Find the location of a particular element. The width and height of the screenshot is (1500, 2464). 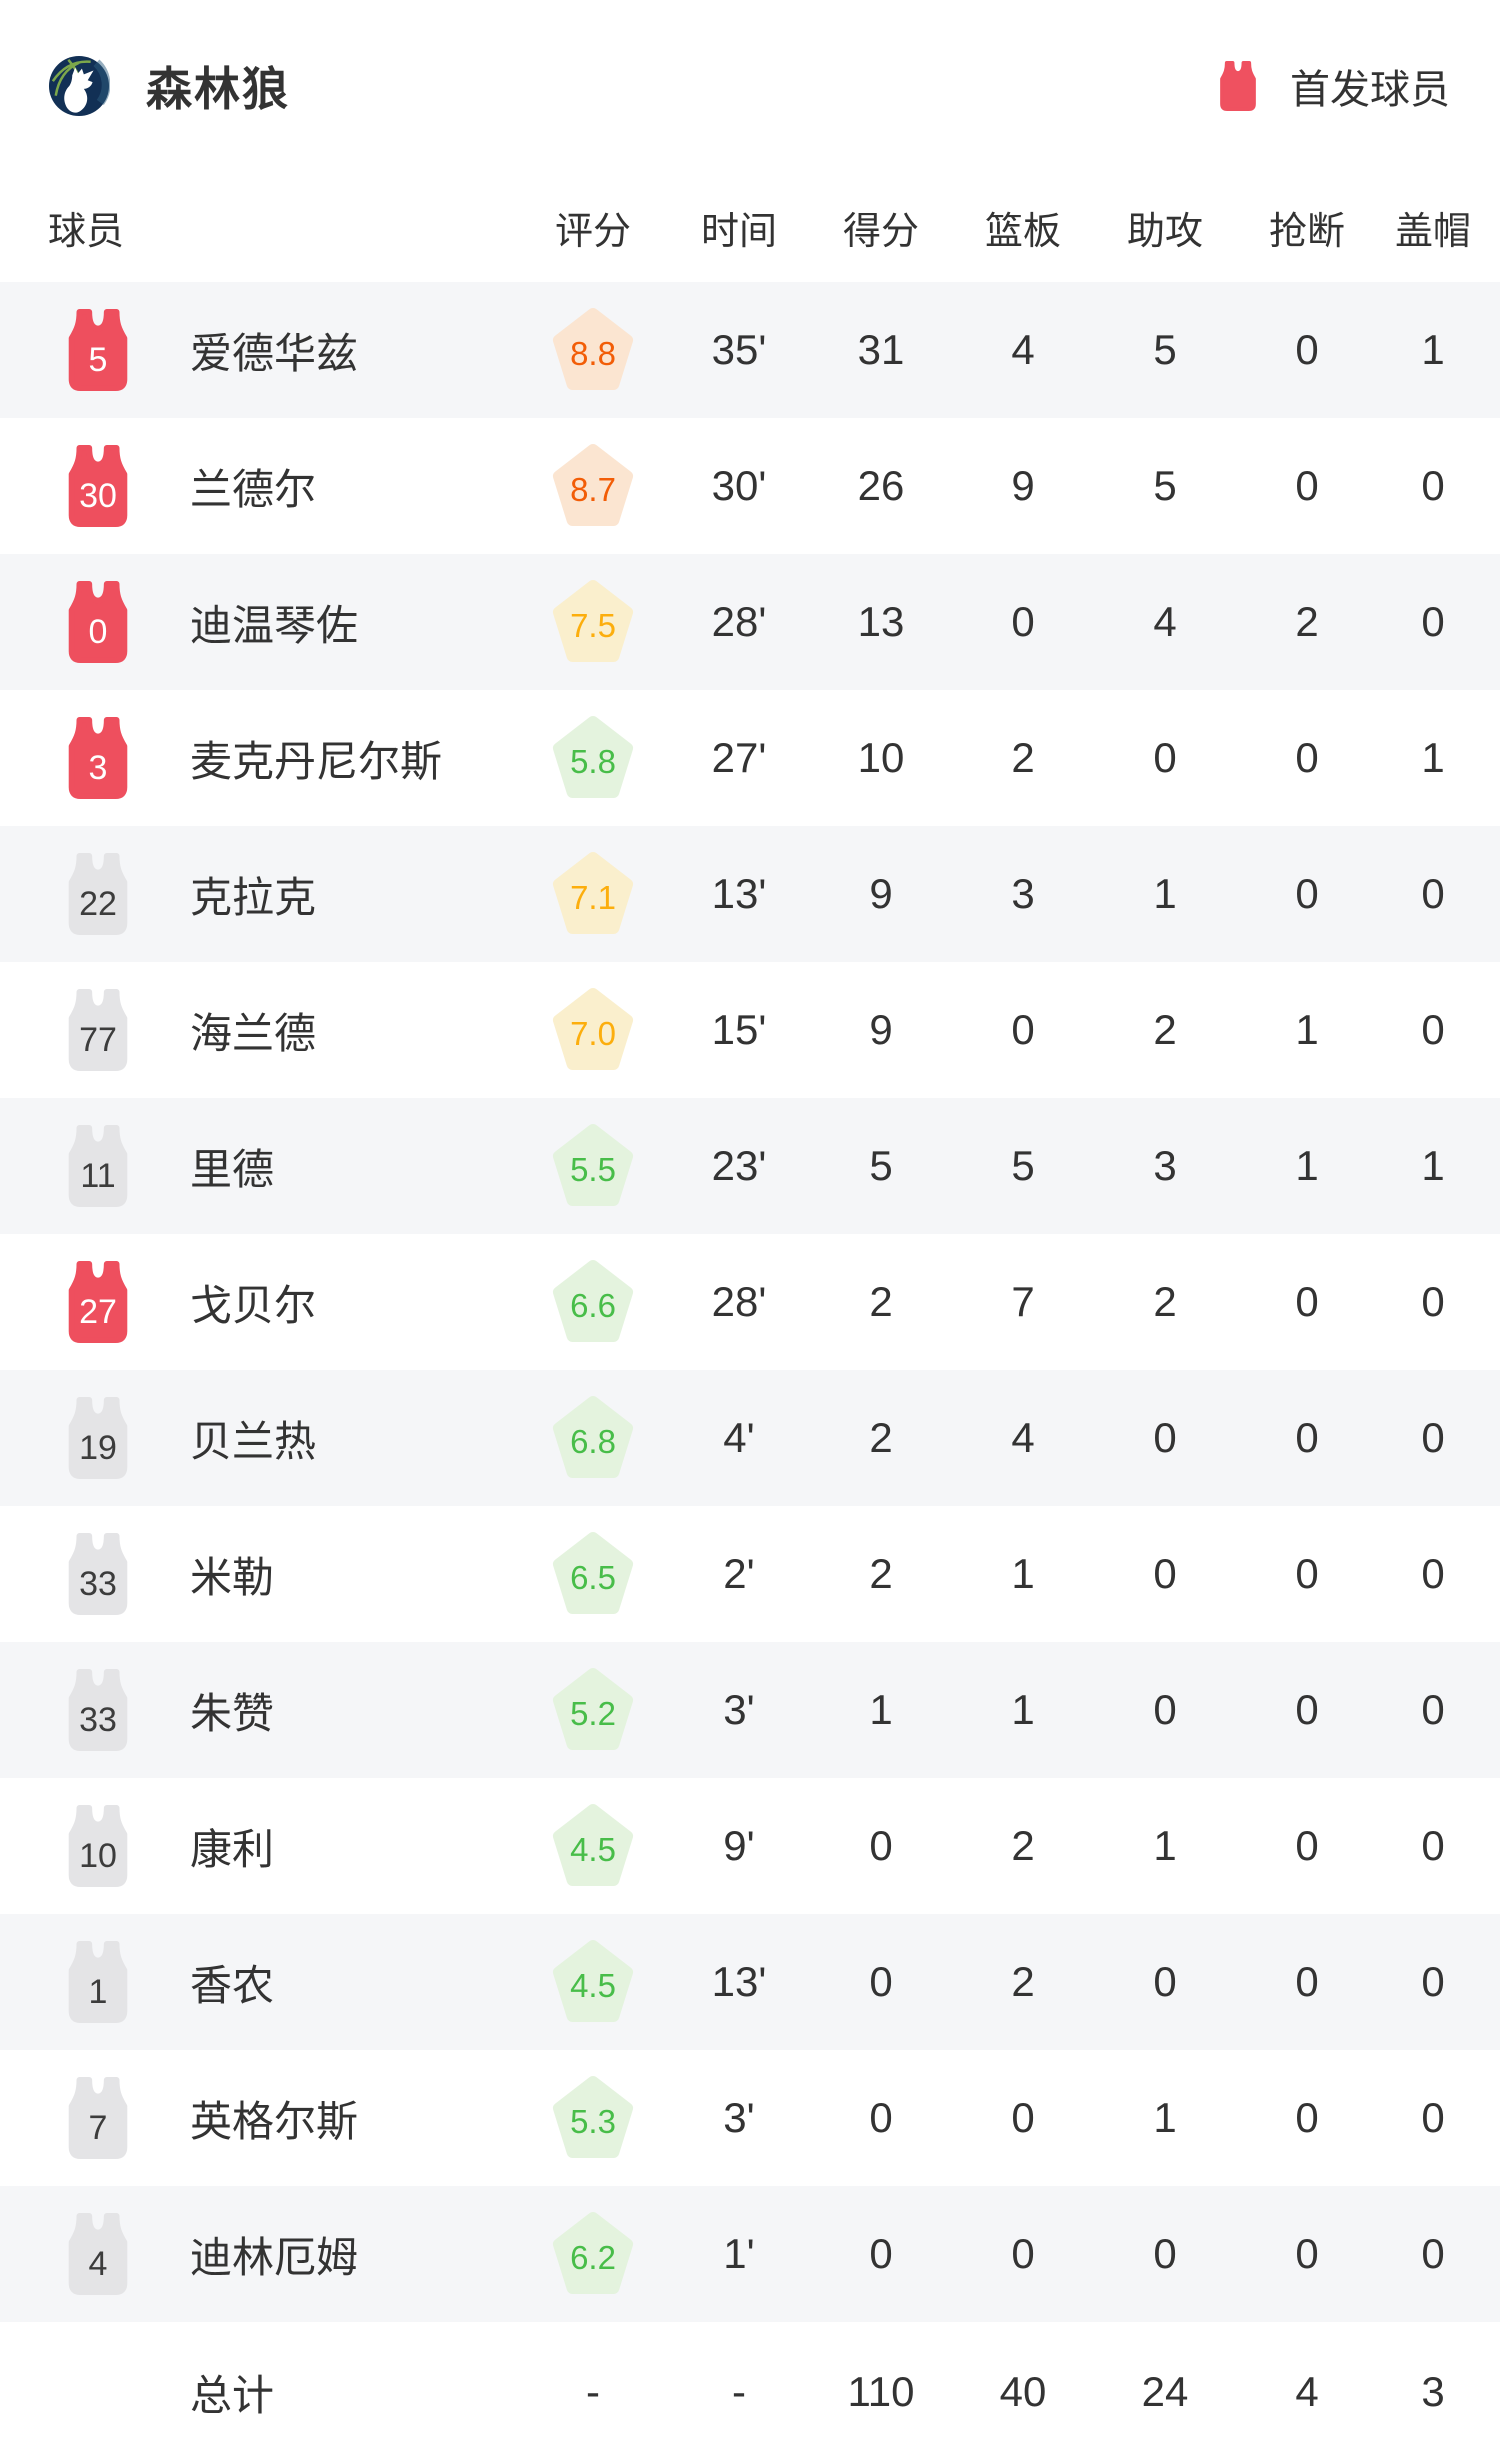

table-row: 7 英格尔斯 5.3 3' 0 0 1 0 0 is located at coordinates (750, 2118).